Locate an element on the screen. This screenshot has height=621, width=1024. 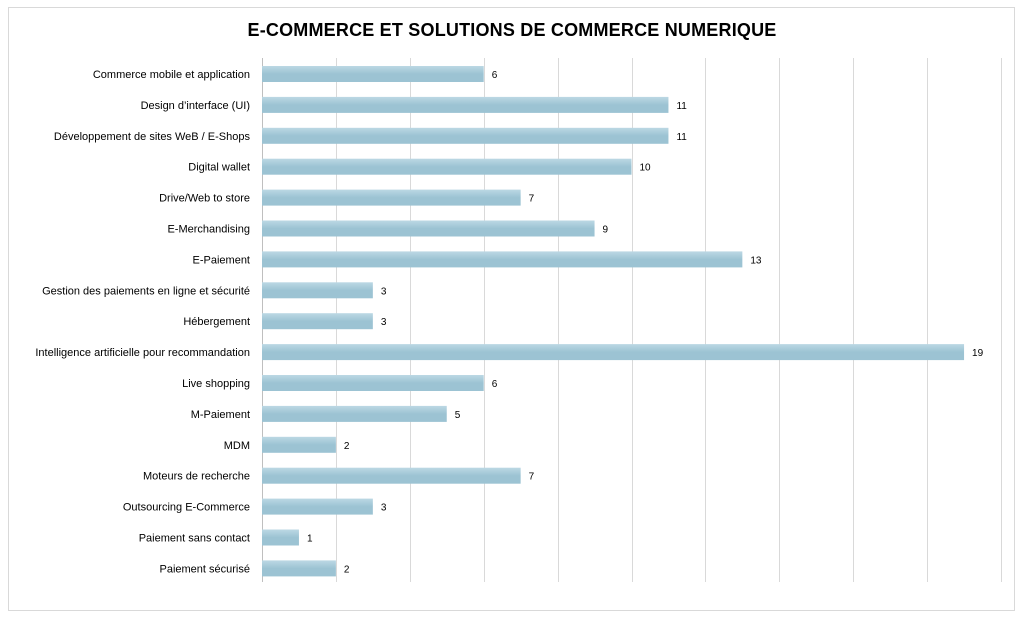
category-label: Live shopping is located at coordinates (216, 384).